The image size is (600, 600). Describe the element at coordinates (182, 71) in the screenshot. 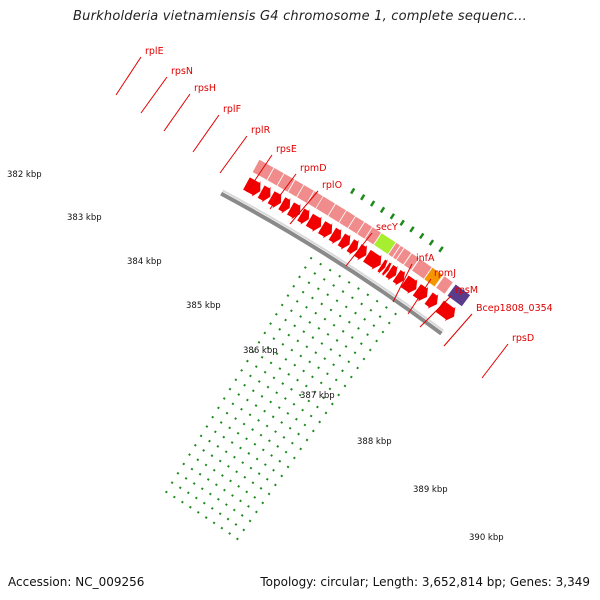

I see `gene-label-rpsN: rpsN` at that location.